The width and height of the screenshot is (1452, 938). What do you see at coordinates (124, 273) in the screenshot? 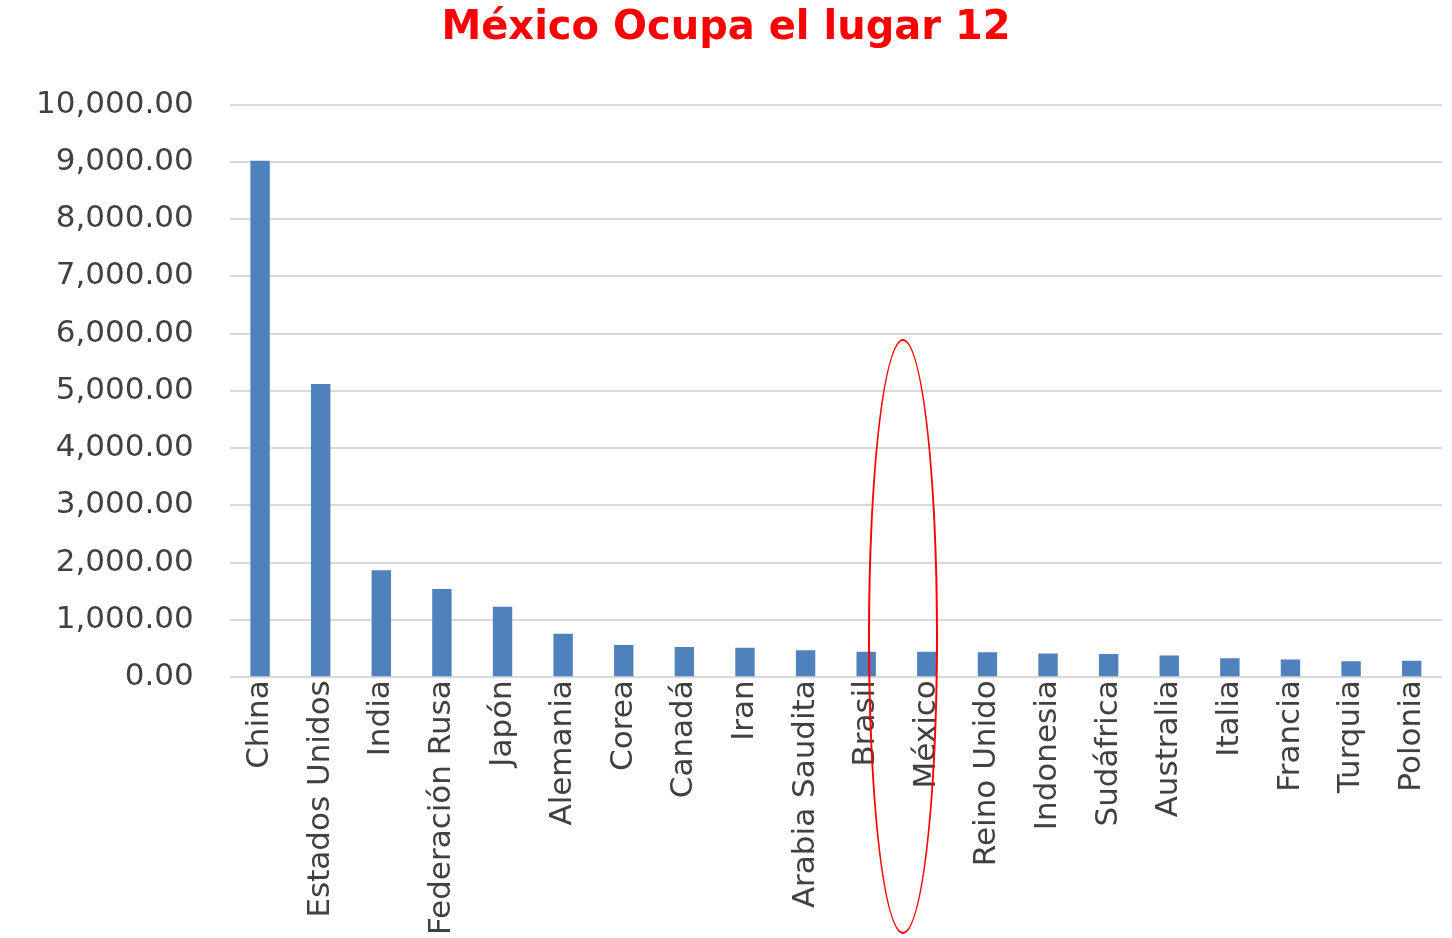
I see `y-tick-label: 7,000.00` at bounding box center [124, 273].